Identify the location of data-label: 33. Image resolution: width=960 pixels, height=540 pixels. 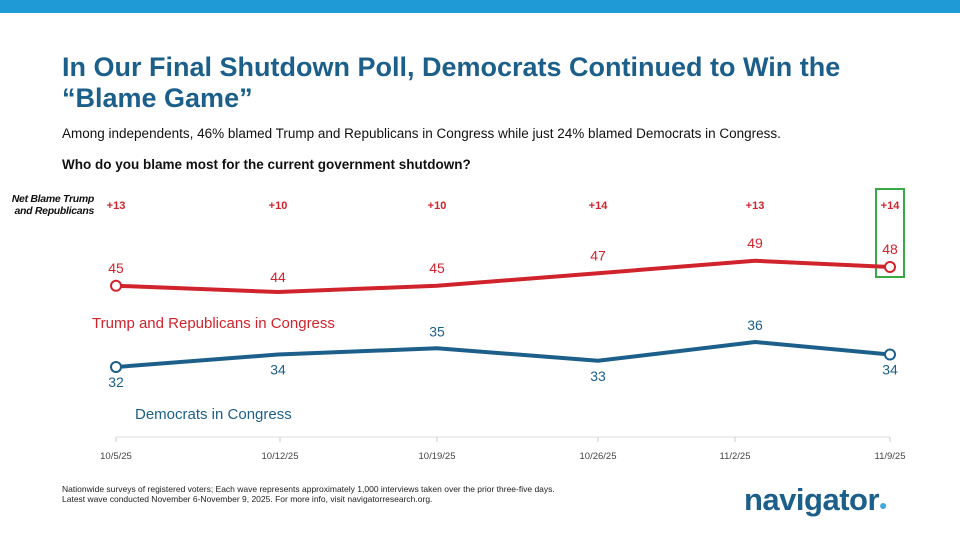
(598, 376).